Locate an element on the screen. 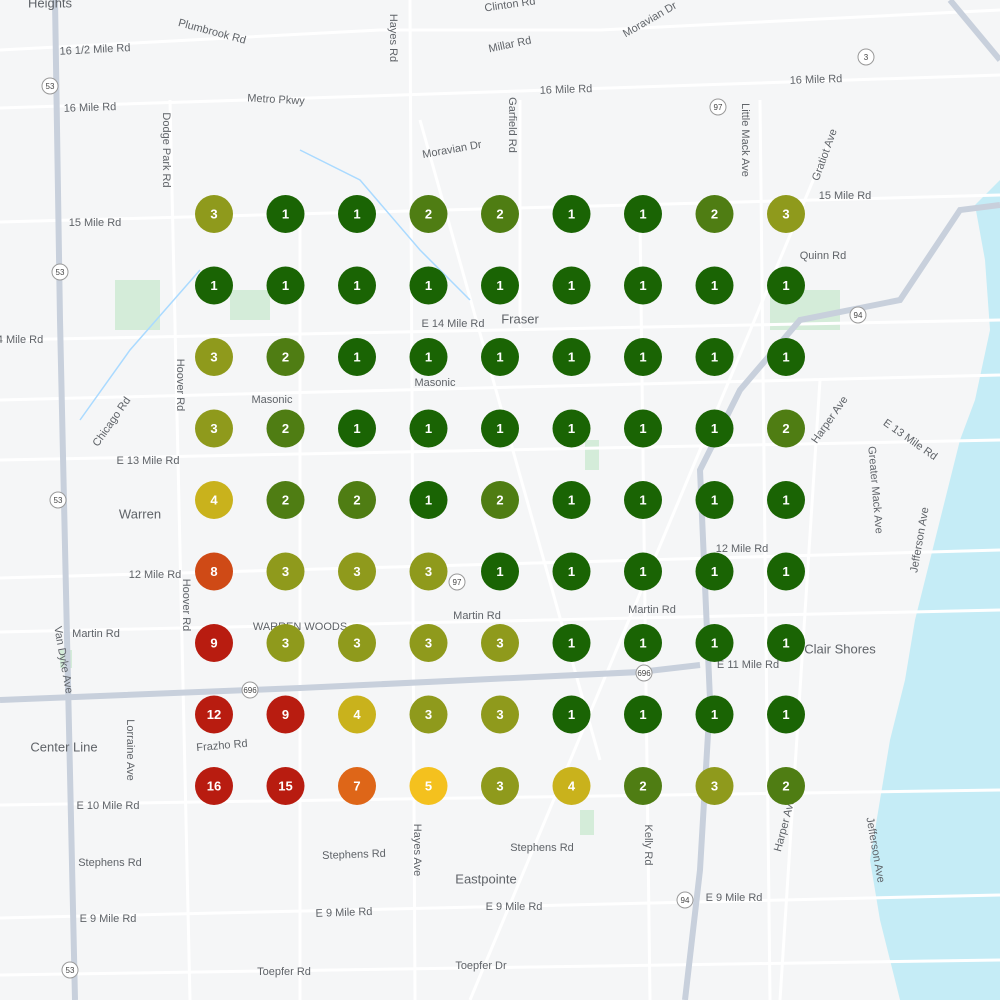 The height and width of the screenshot is (1000, 1000). map-label: 16 1/2 Mile Rd is located at coordinates (94, 50).